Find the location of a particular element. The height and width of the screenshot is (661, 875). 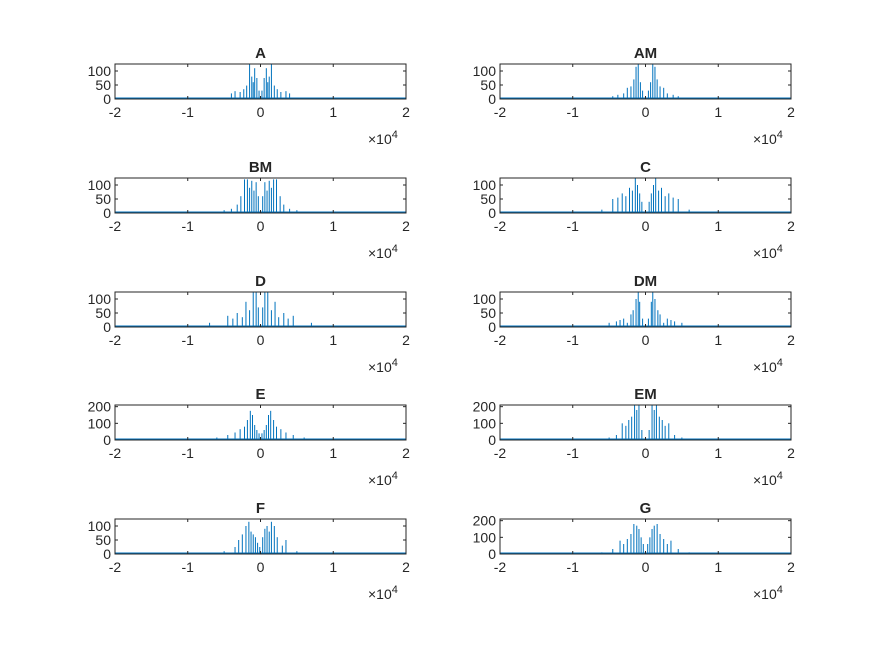

subplot-title: A is located at coordinates (260, 53).